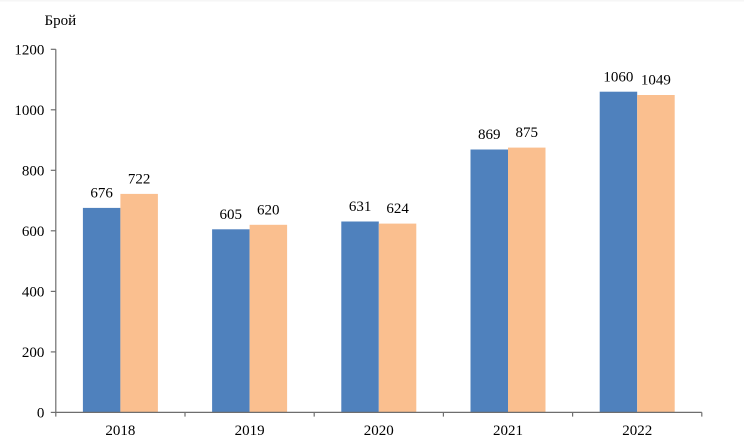  I want to click on svg-text: 2021, so click(508, 431).